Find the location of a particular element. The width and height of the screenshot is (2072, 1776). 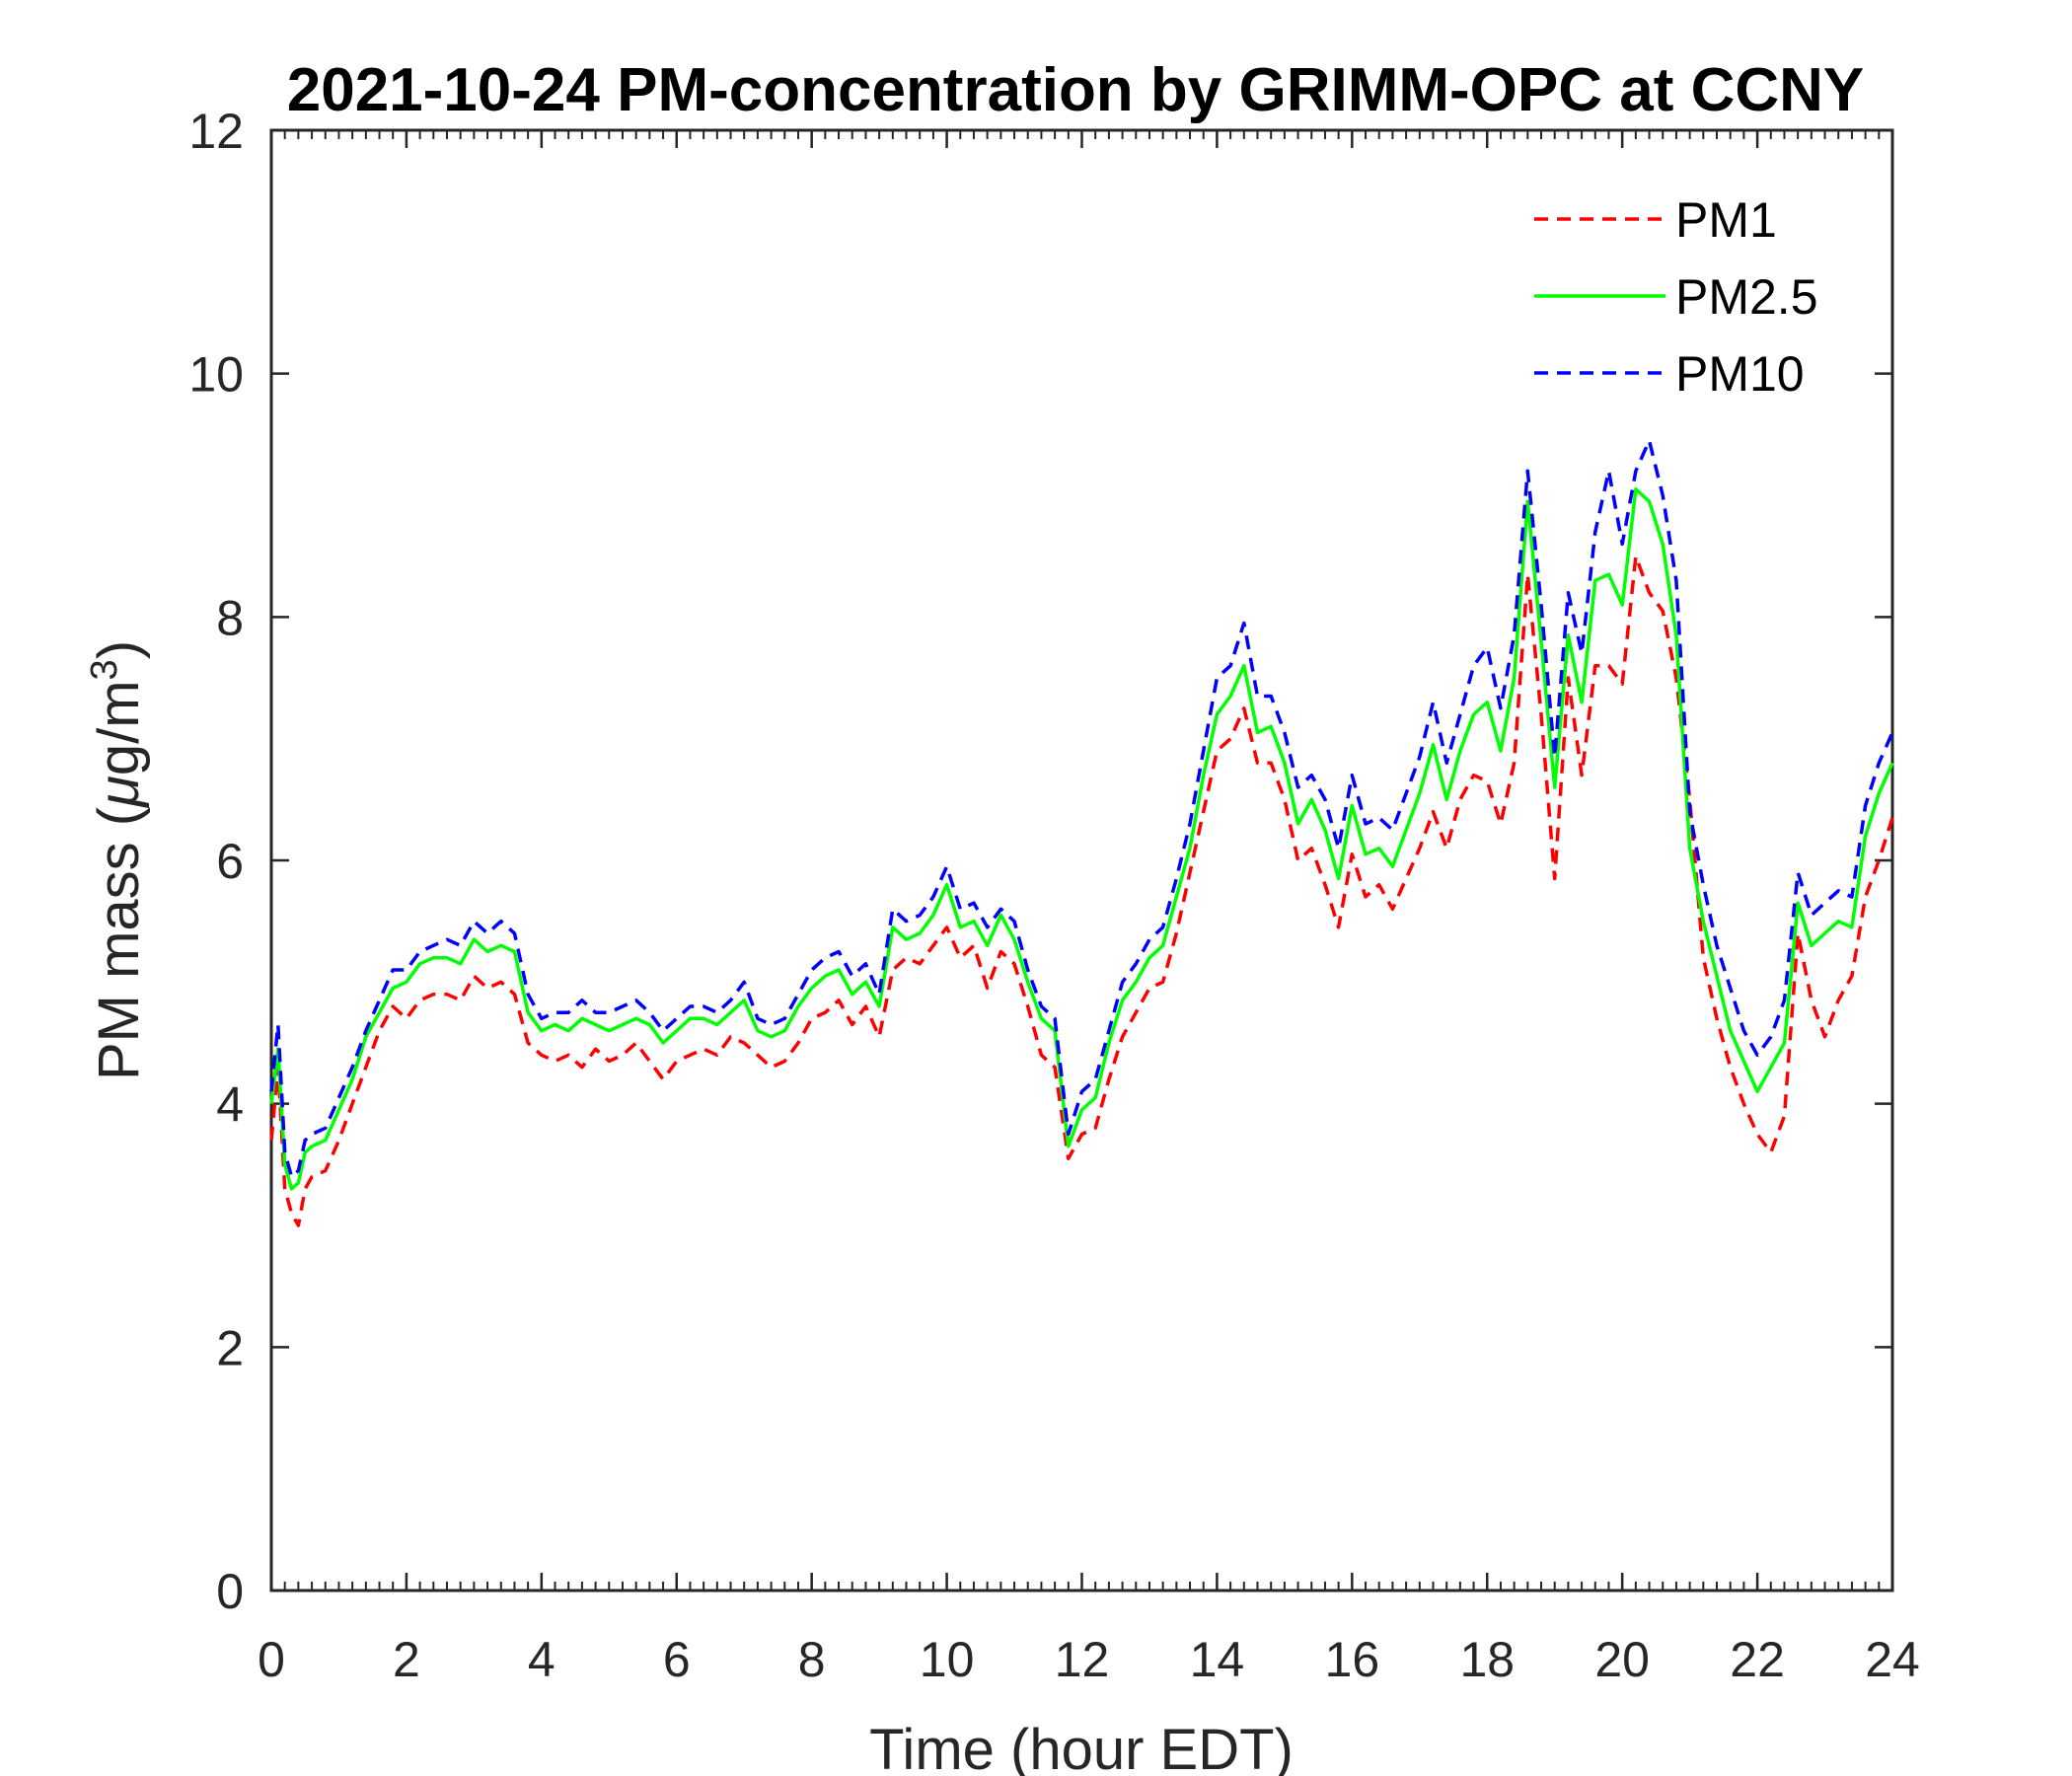

y-tick-label: 8 is located at coordinates (230, 618).